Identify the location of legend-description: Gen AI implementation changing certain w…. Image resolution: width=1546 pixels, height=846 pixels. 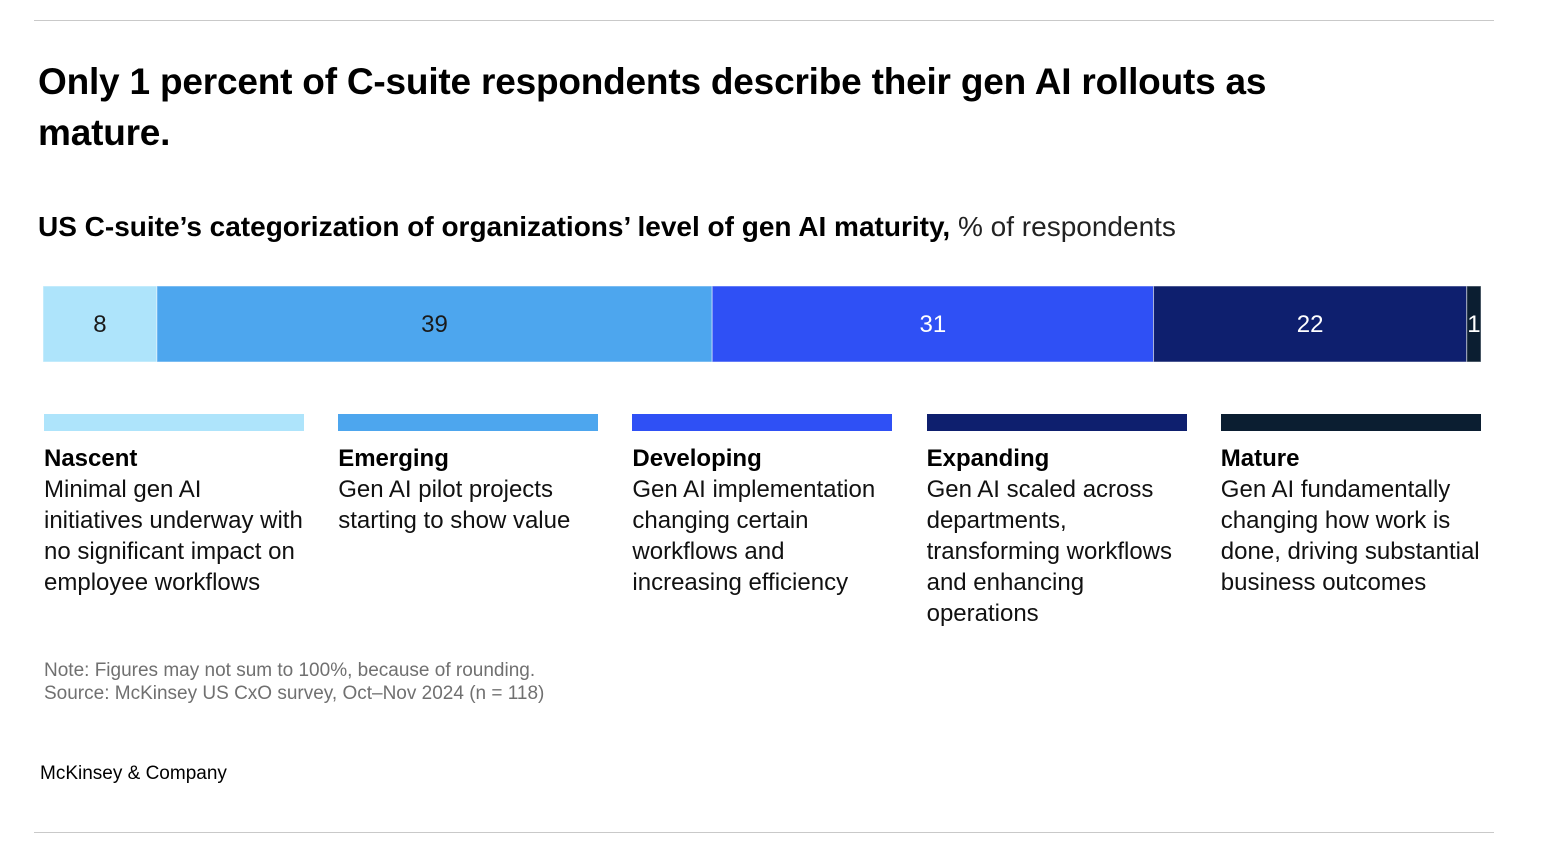
(754, 536).